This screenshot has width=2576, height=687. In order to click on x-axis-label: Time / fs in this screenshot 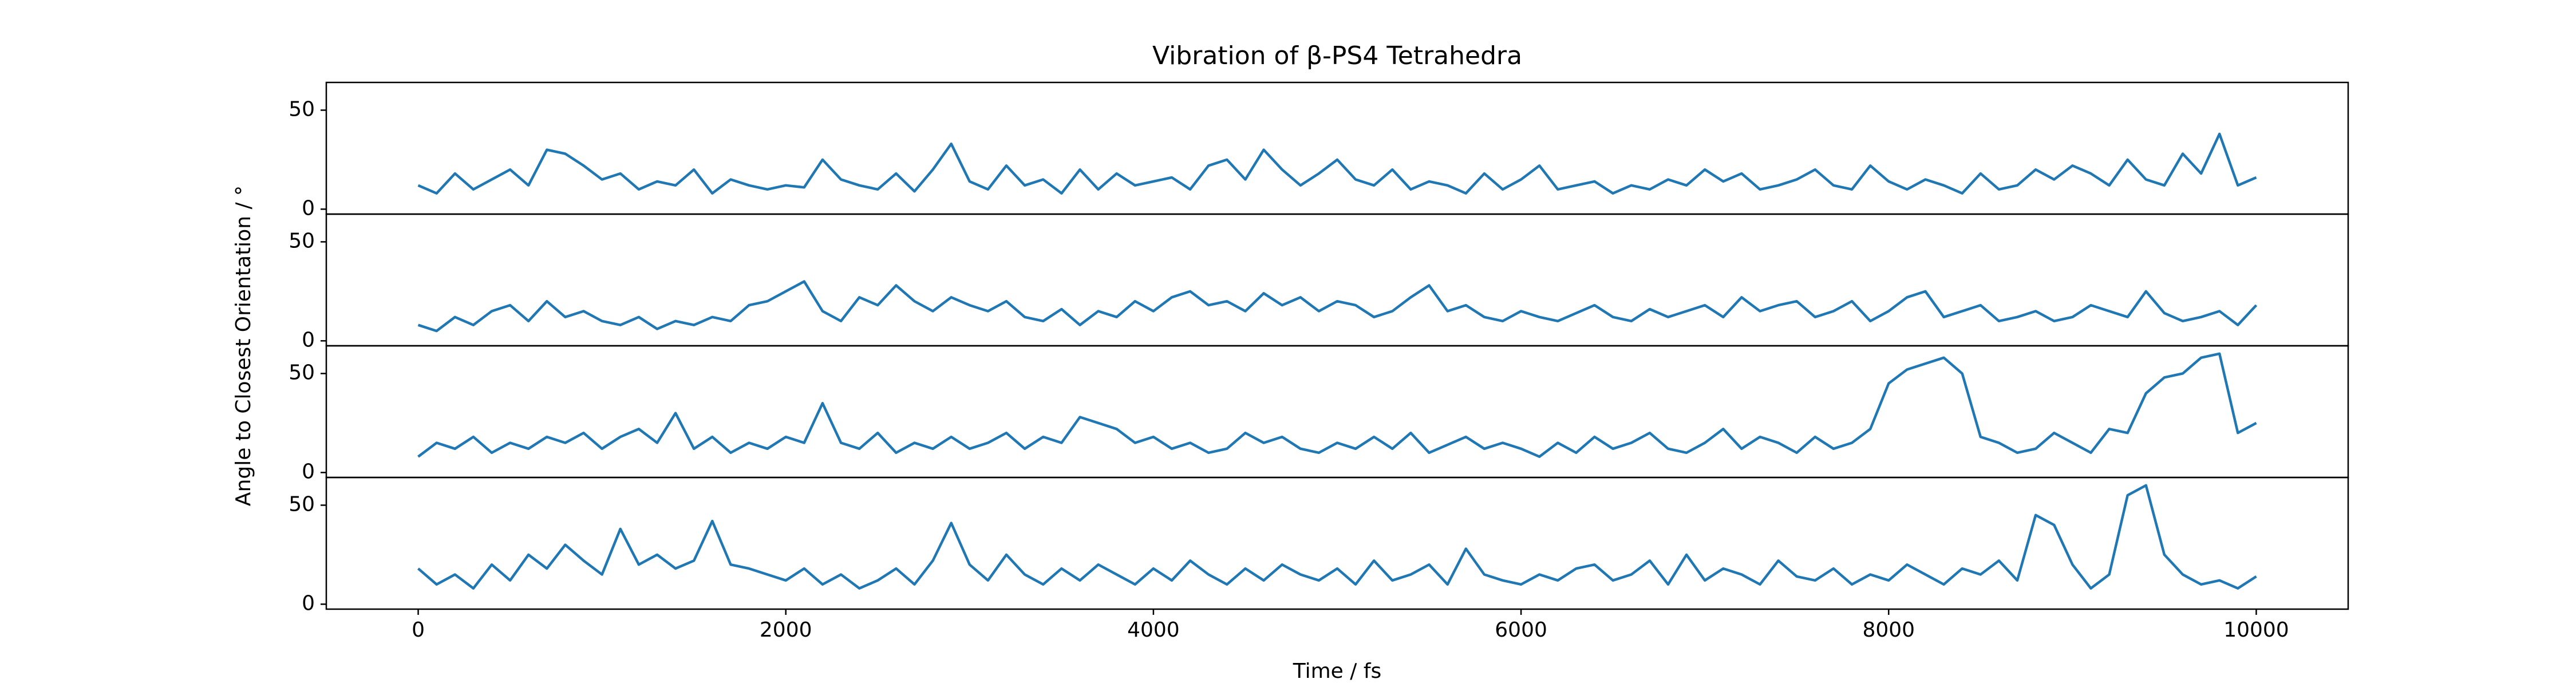, I will do `click(1337, 671)`.